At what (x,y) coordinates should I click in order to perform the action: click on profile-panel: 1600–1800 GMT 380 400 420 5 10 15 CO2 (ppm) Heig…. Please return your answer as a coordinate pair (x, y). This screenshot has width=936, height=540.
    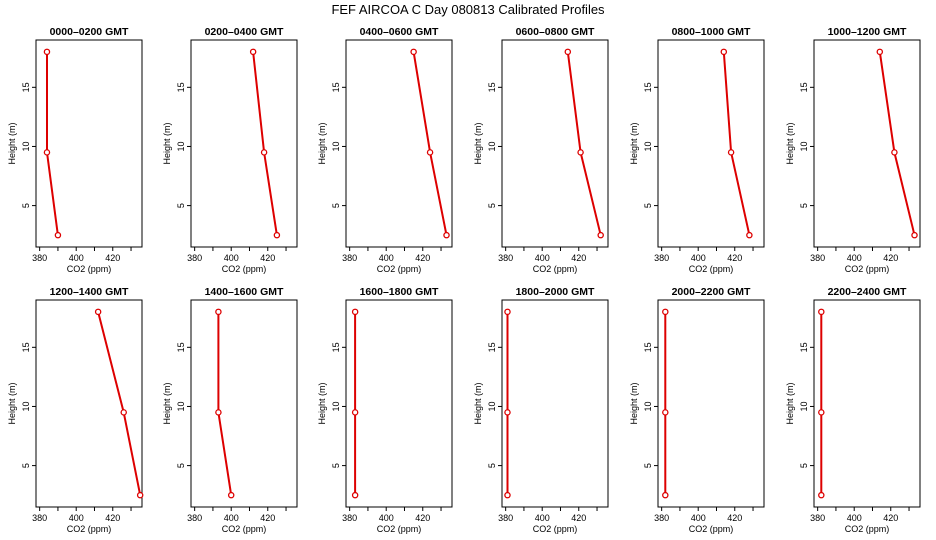
    Looking at the image, I should click on (385, 410).